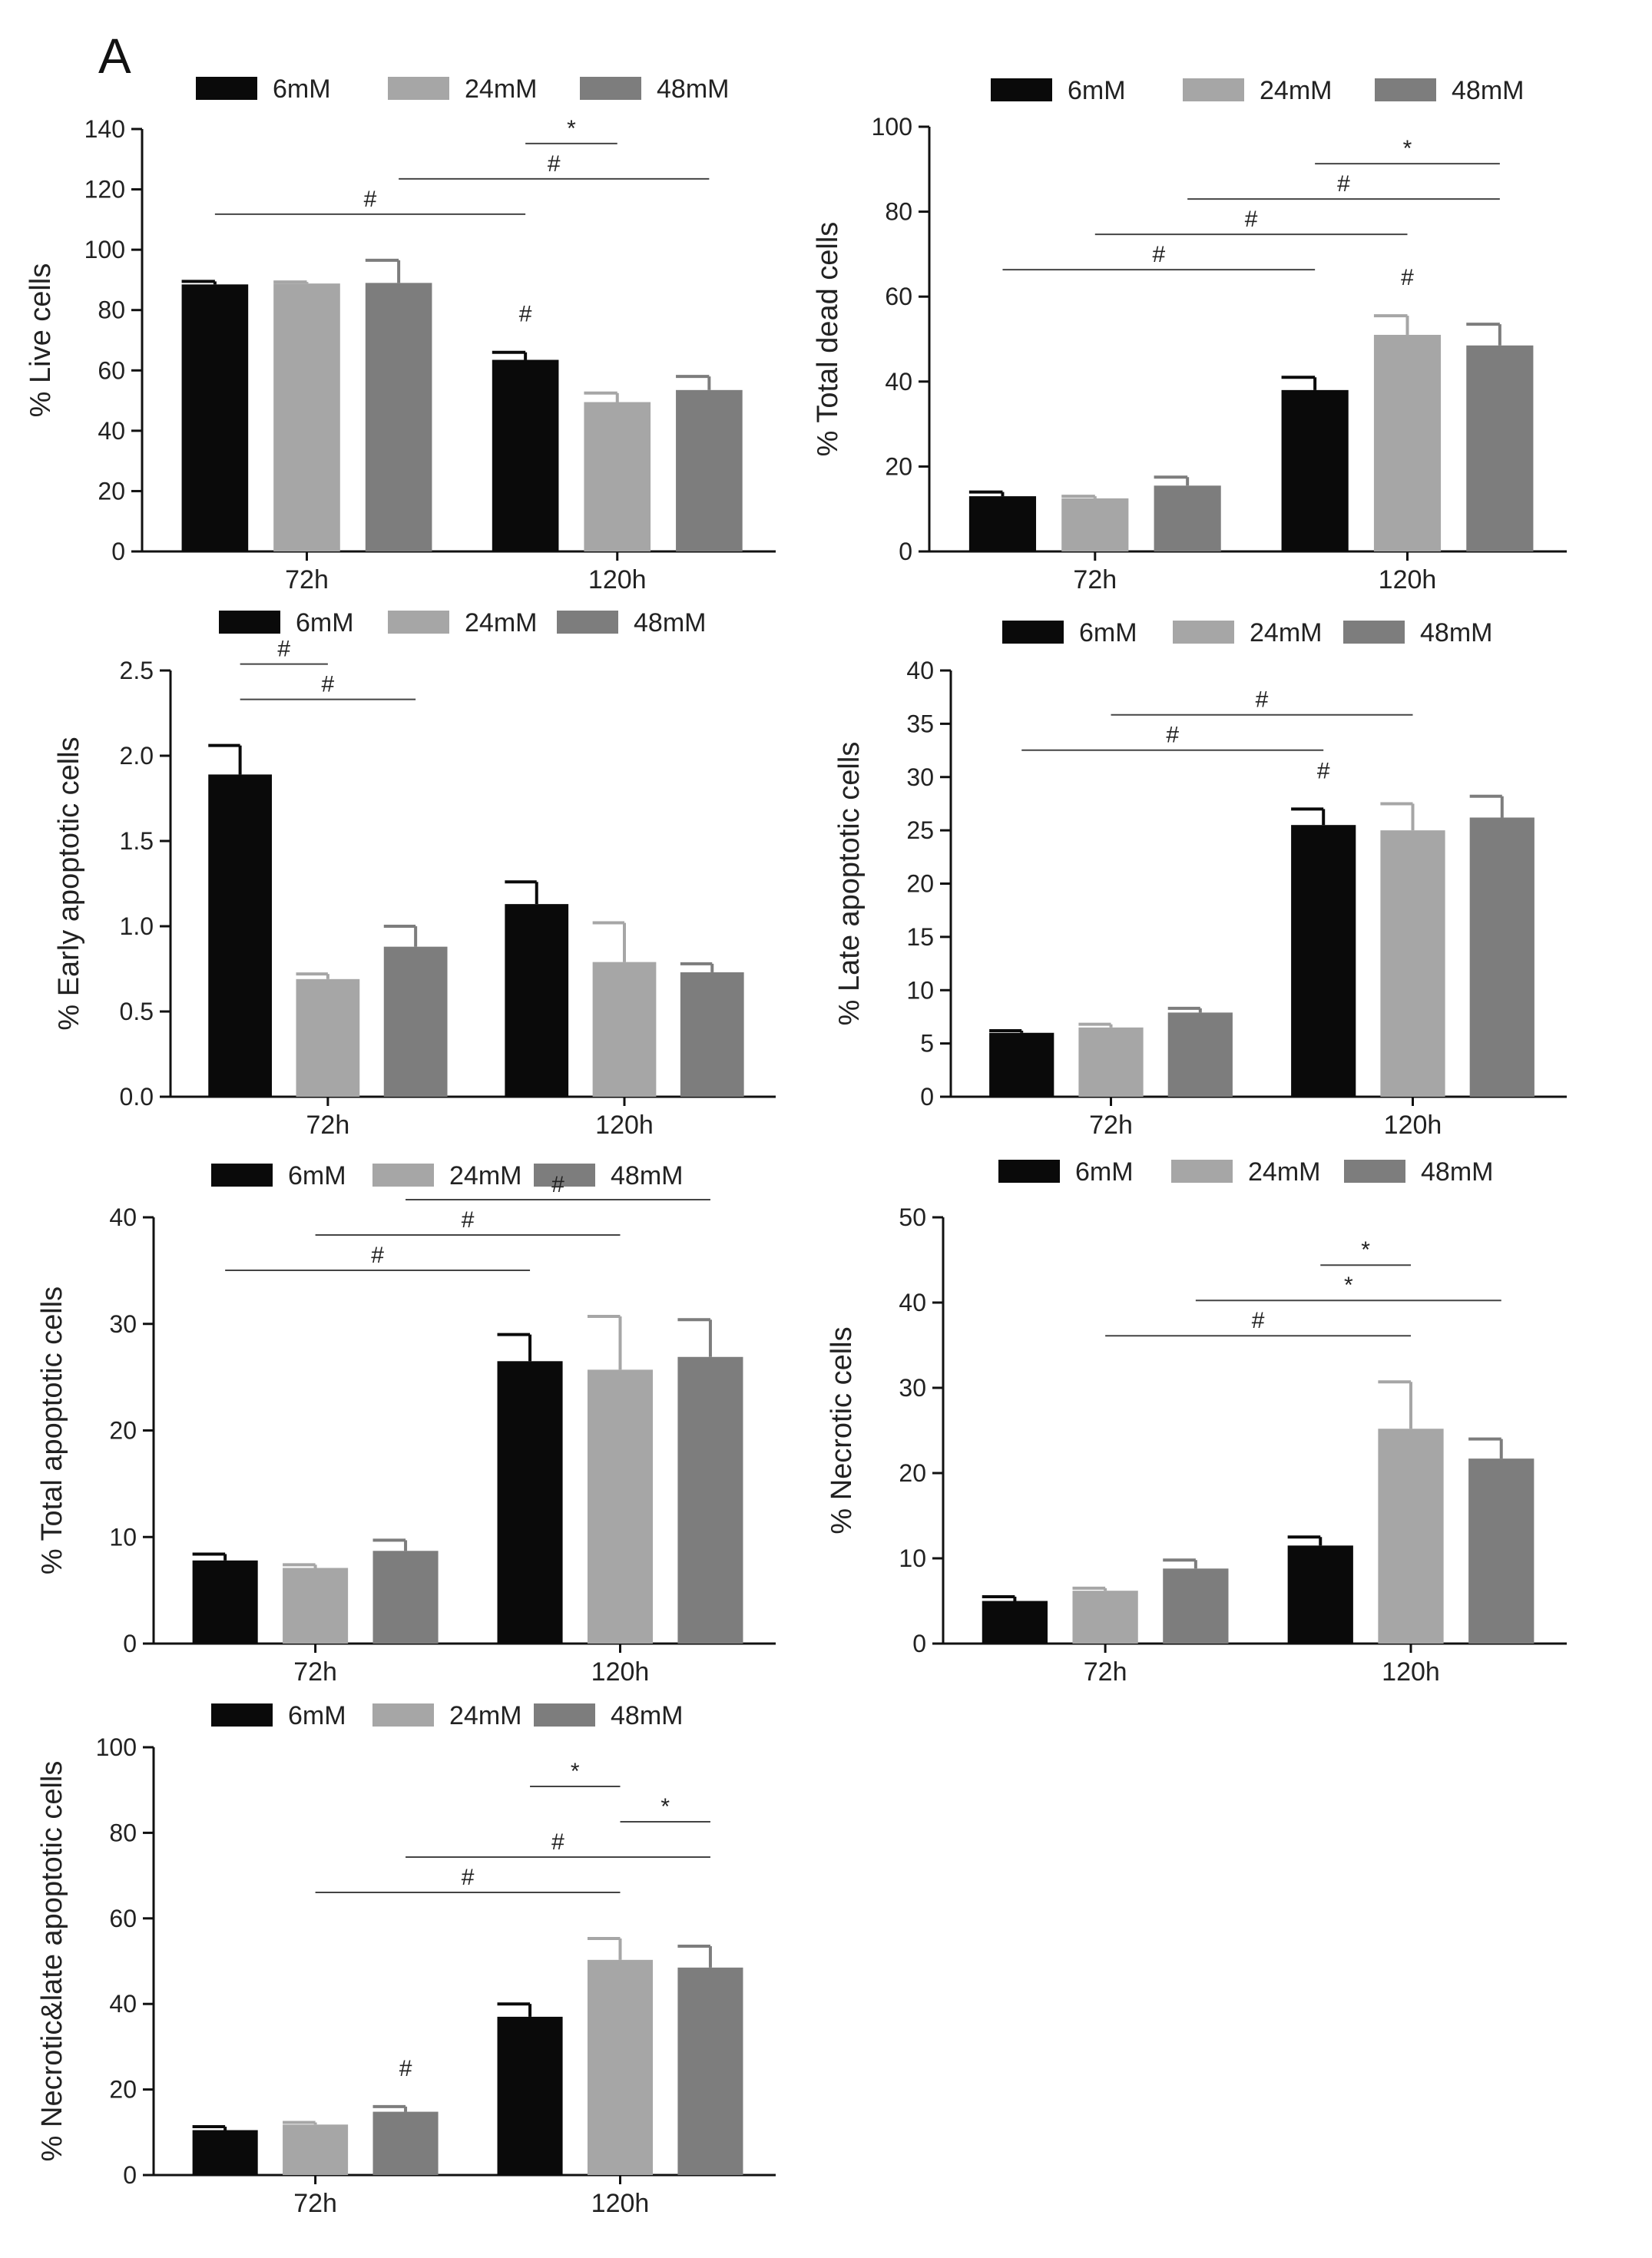 This screenshot has width=1652, height=2258. What do you see at coordinates (137, 841) in the screenshot?
I see `y-tick-label: 1.5` at bounding box center [137, 841].